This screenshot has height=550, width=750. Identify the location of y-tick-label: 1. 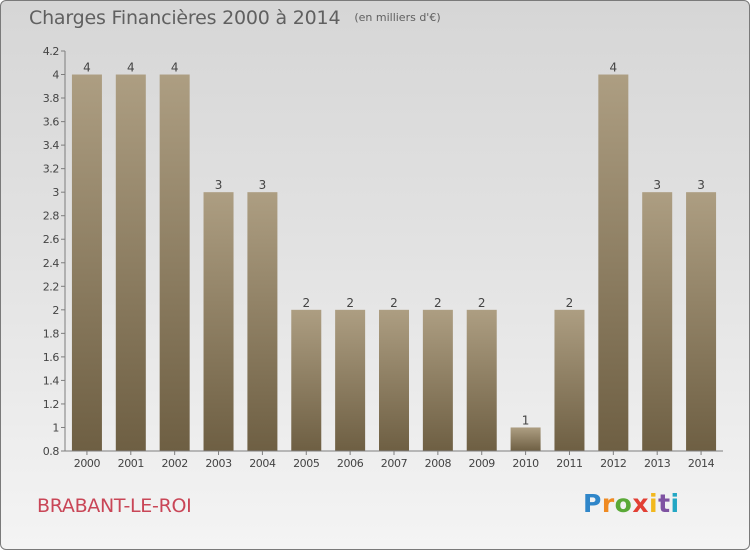
(55, 427).